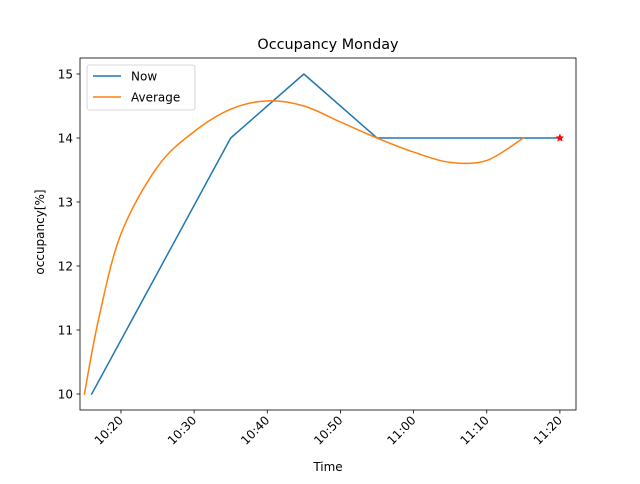 This screenshot has width=640, height=484. I want to click on y-tick-label-13: 13, so click(65, 202).